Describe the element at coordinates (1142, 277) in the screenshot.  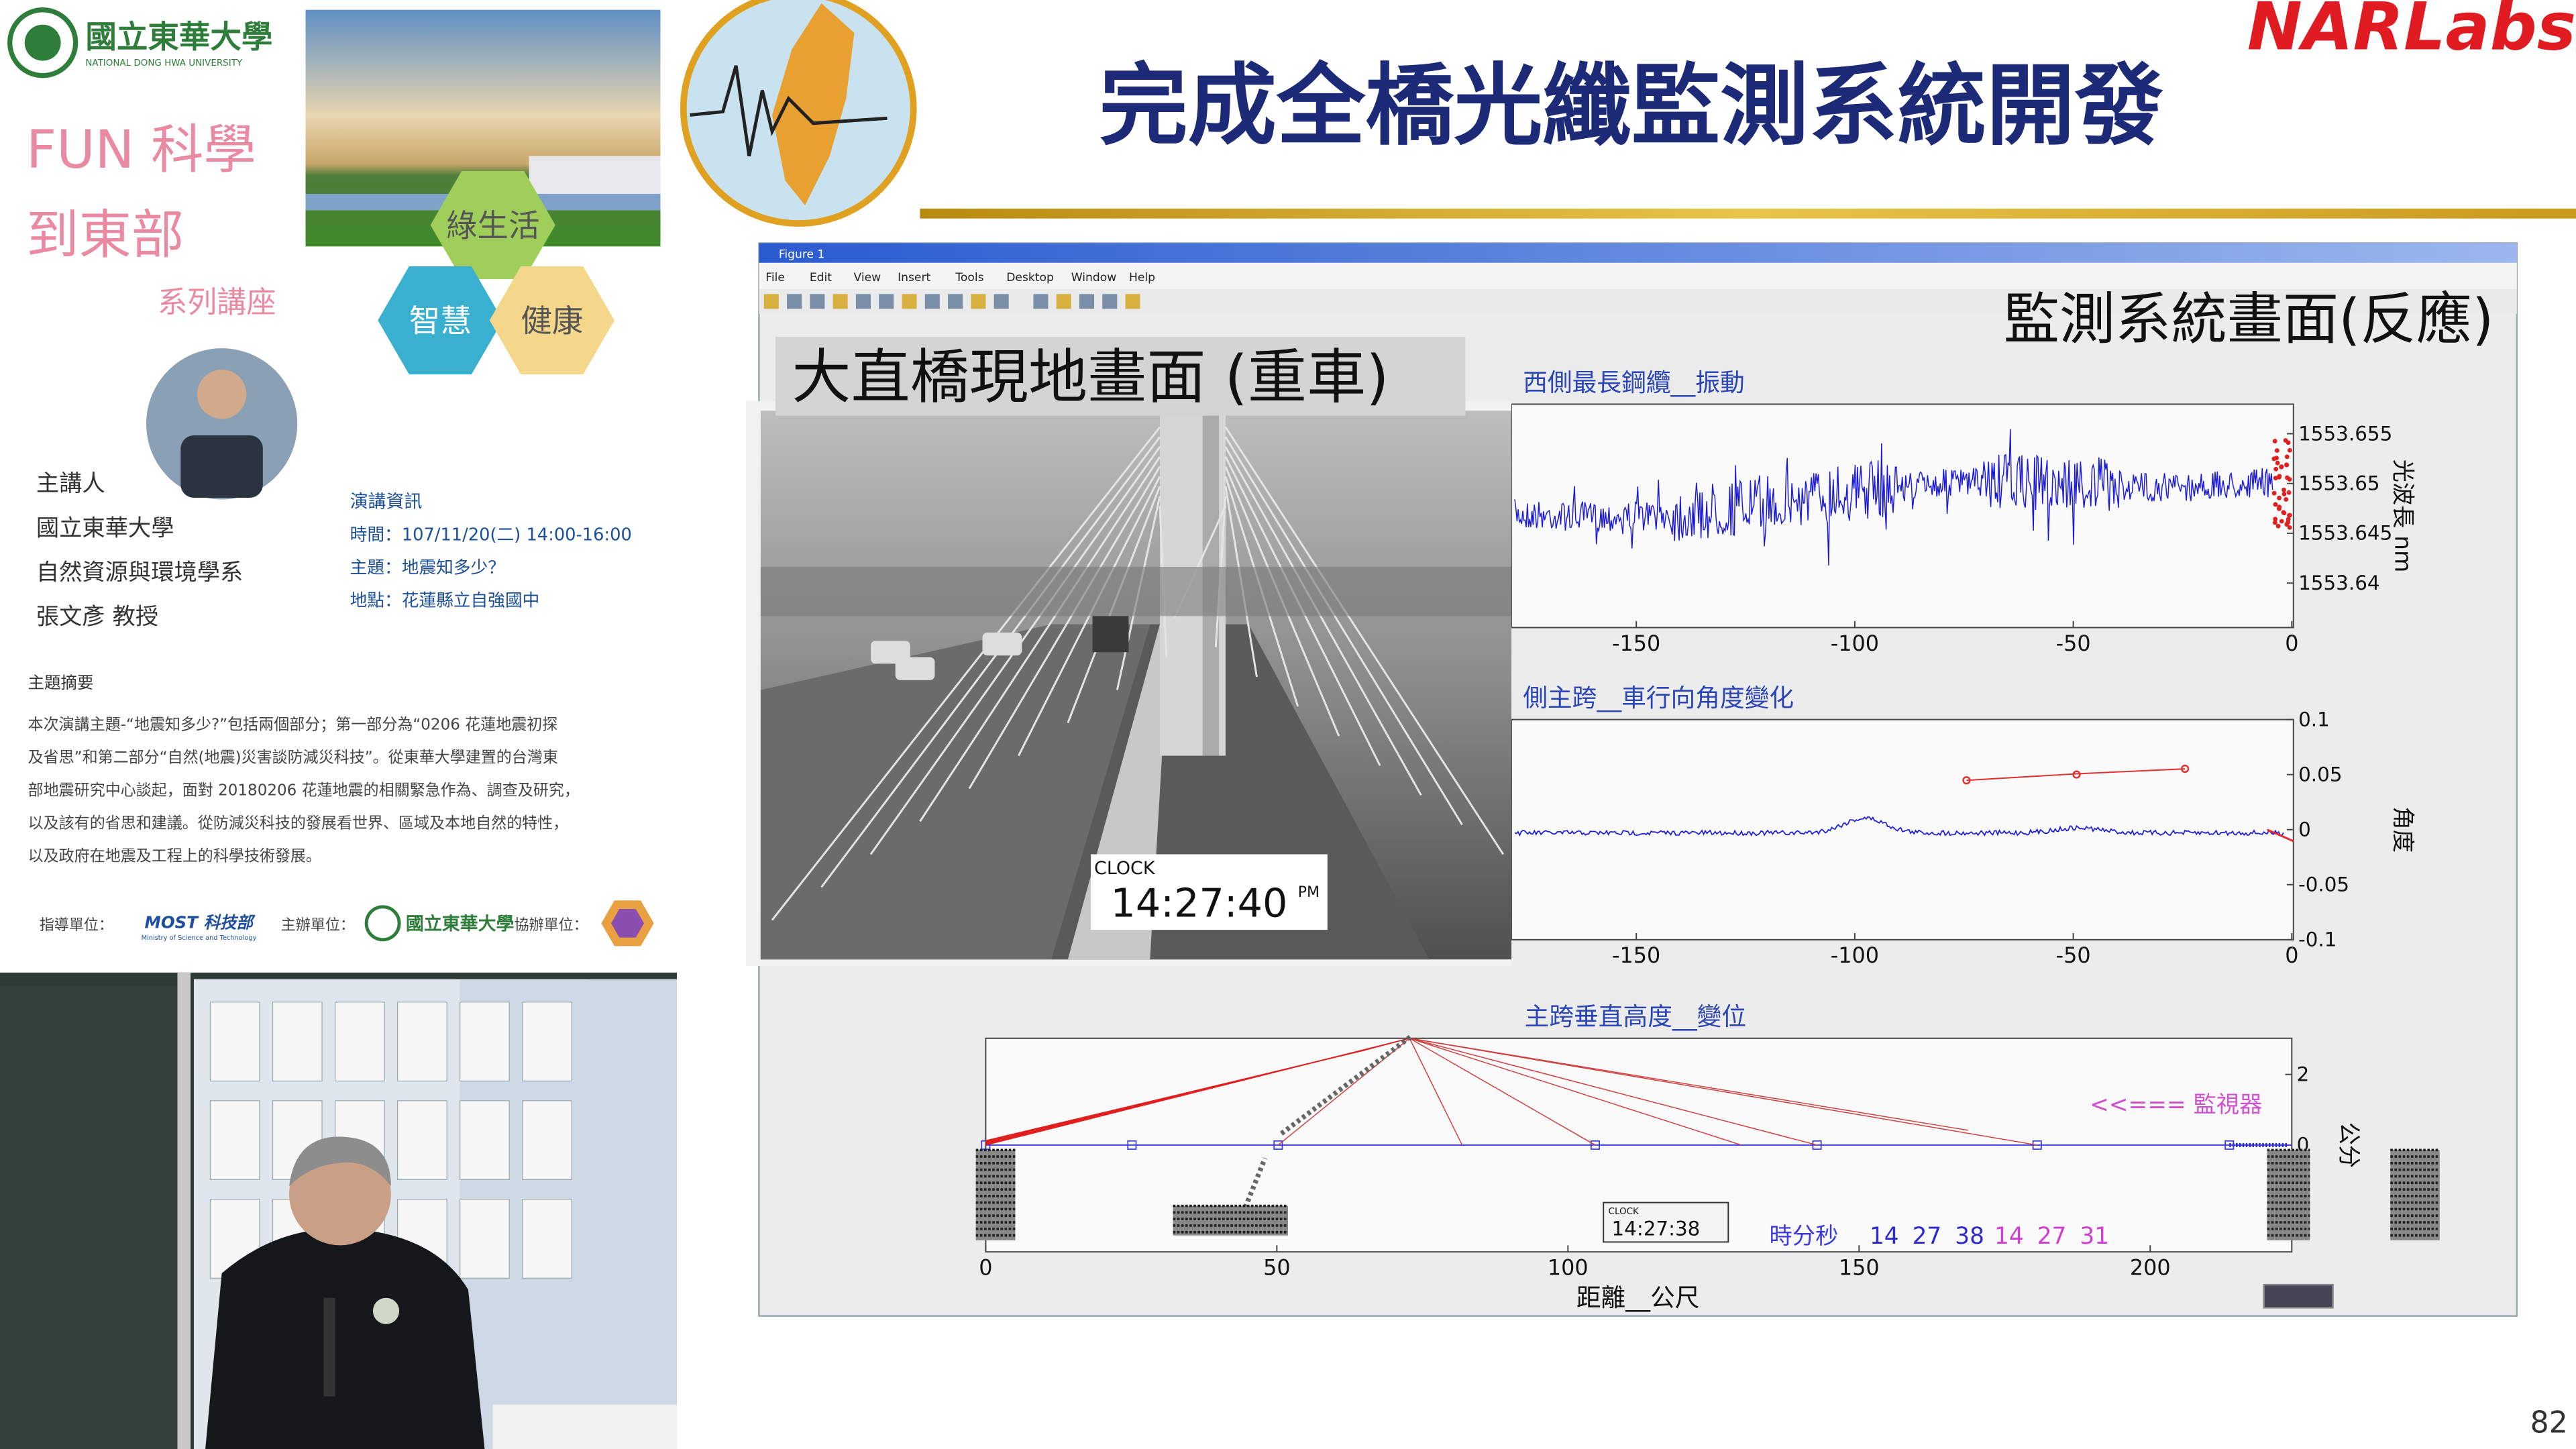
I see `menu-item: Help` at that location.